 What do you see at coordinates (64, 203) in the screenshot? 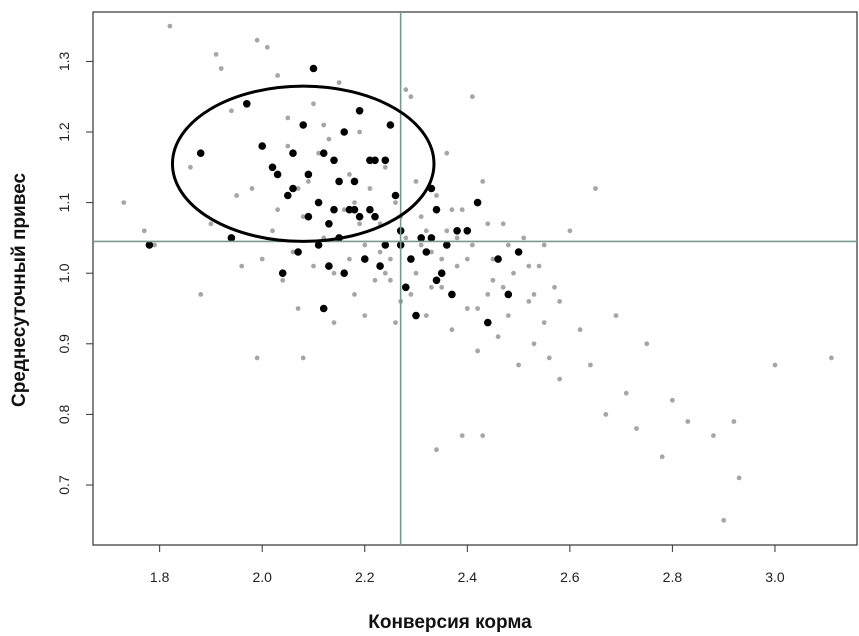
I see `y-tick-label: 1.1` at bounding box center [64, 203].